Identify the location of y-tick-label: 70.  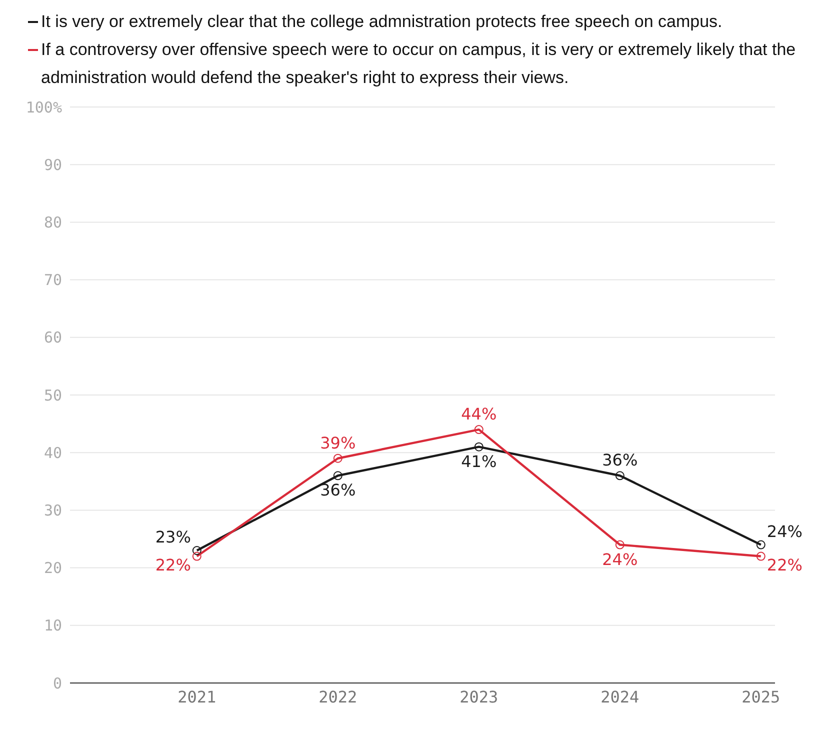
(53, 280).